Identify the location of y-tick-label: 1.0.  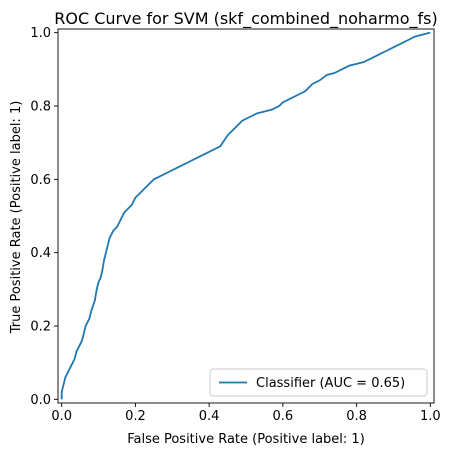
(40, 33).